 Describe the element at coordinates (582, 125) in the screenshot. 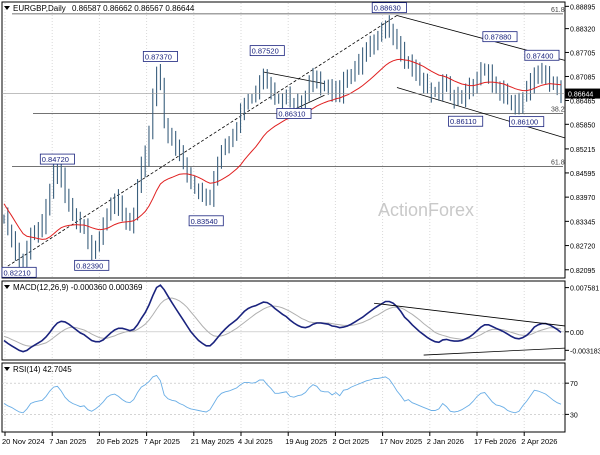

I see `price-tick-label: 0.85850` at that location.